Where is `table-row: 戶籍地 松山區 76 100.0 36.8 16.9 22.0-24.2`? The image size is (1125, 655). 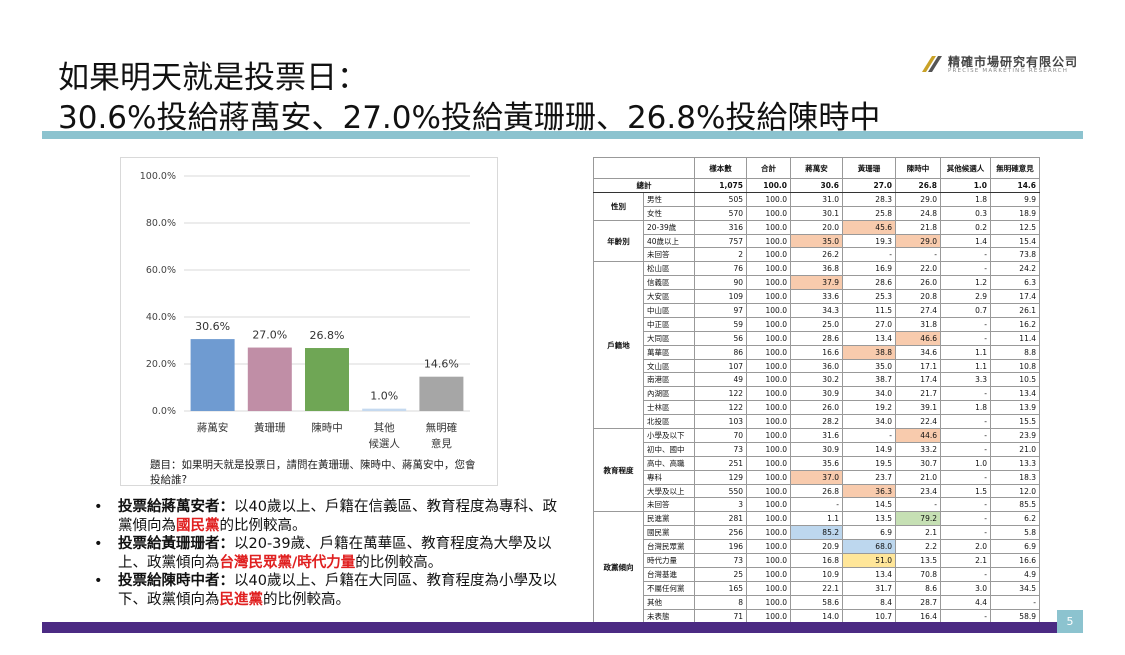 table-row: 戶籍地 松山區 76 100.0 36.8 16.9 22.0-24.2 is located at coordinates (816, 345).